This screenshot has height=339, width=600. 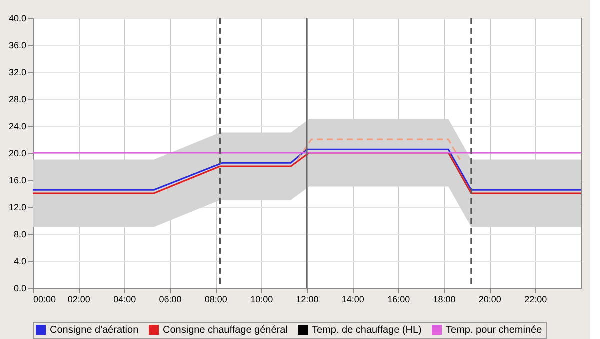 I want to click on legend-label: Consigne chauffage général, so click(x=225, y=330).